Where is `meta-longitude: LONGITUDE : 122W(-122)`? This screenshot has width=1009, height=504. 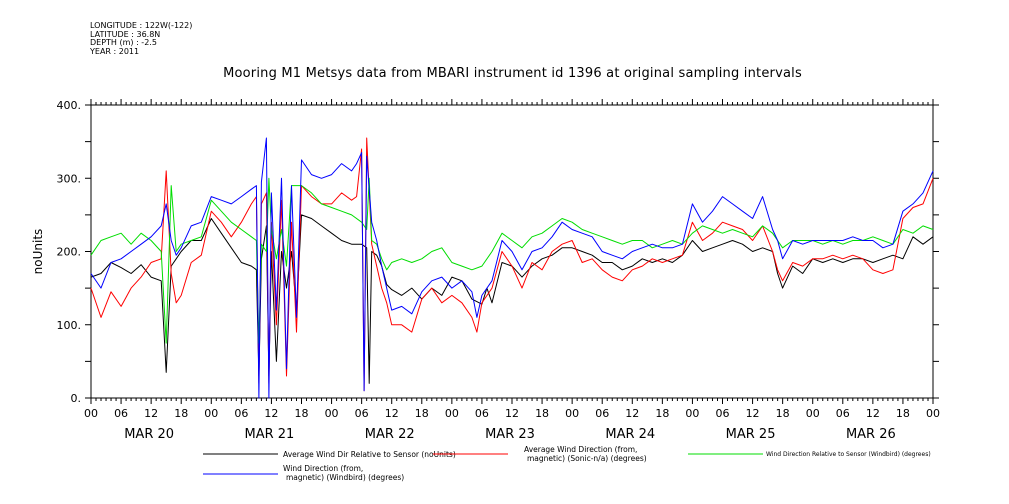 meta-longitude: LONGITUDE : 122W(-122) is located at coordinates (141, 25).